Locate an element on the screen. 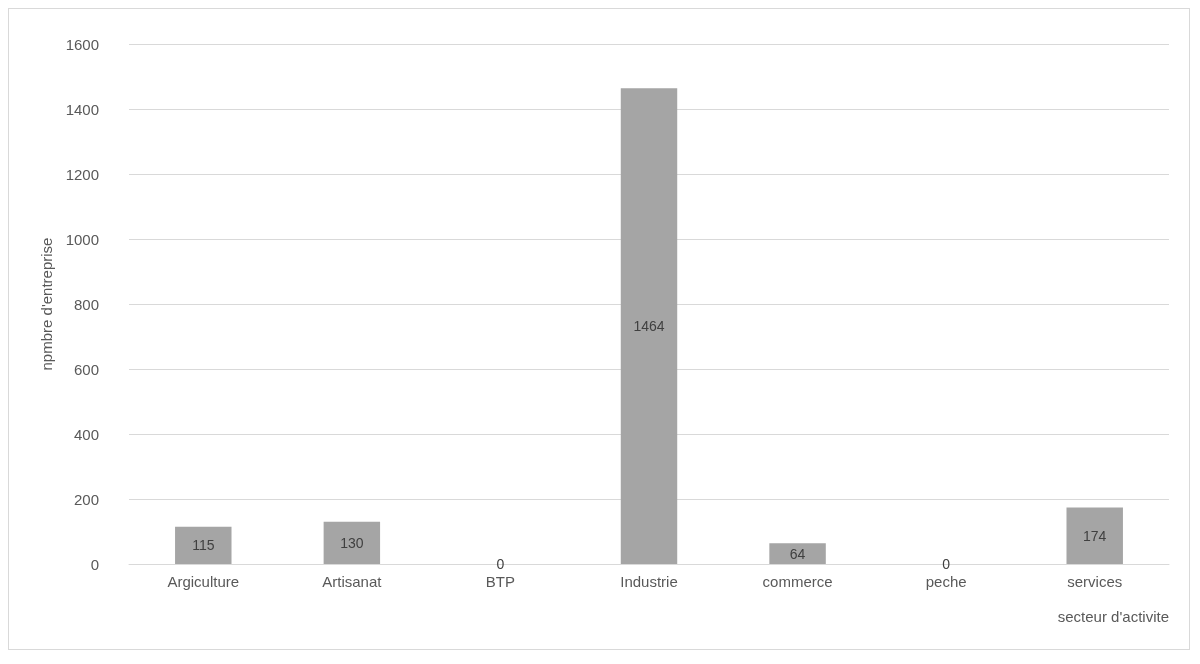 The width and height of the screenshot is (1200, 664). y-tick-label: 1200 is located at coordinates (82, 174).